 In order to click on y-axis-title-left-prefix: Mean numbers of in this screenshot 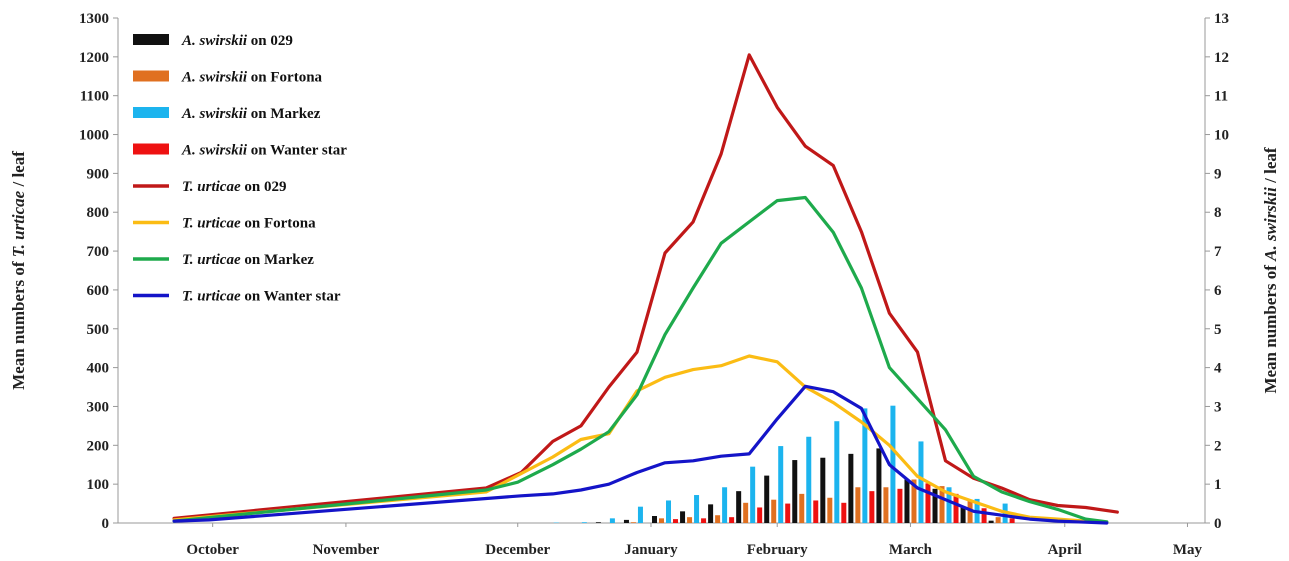, I will do `click(18, 323)`.